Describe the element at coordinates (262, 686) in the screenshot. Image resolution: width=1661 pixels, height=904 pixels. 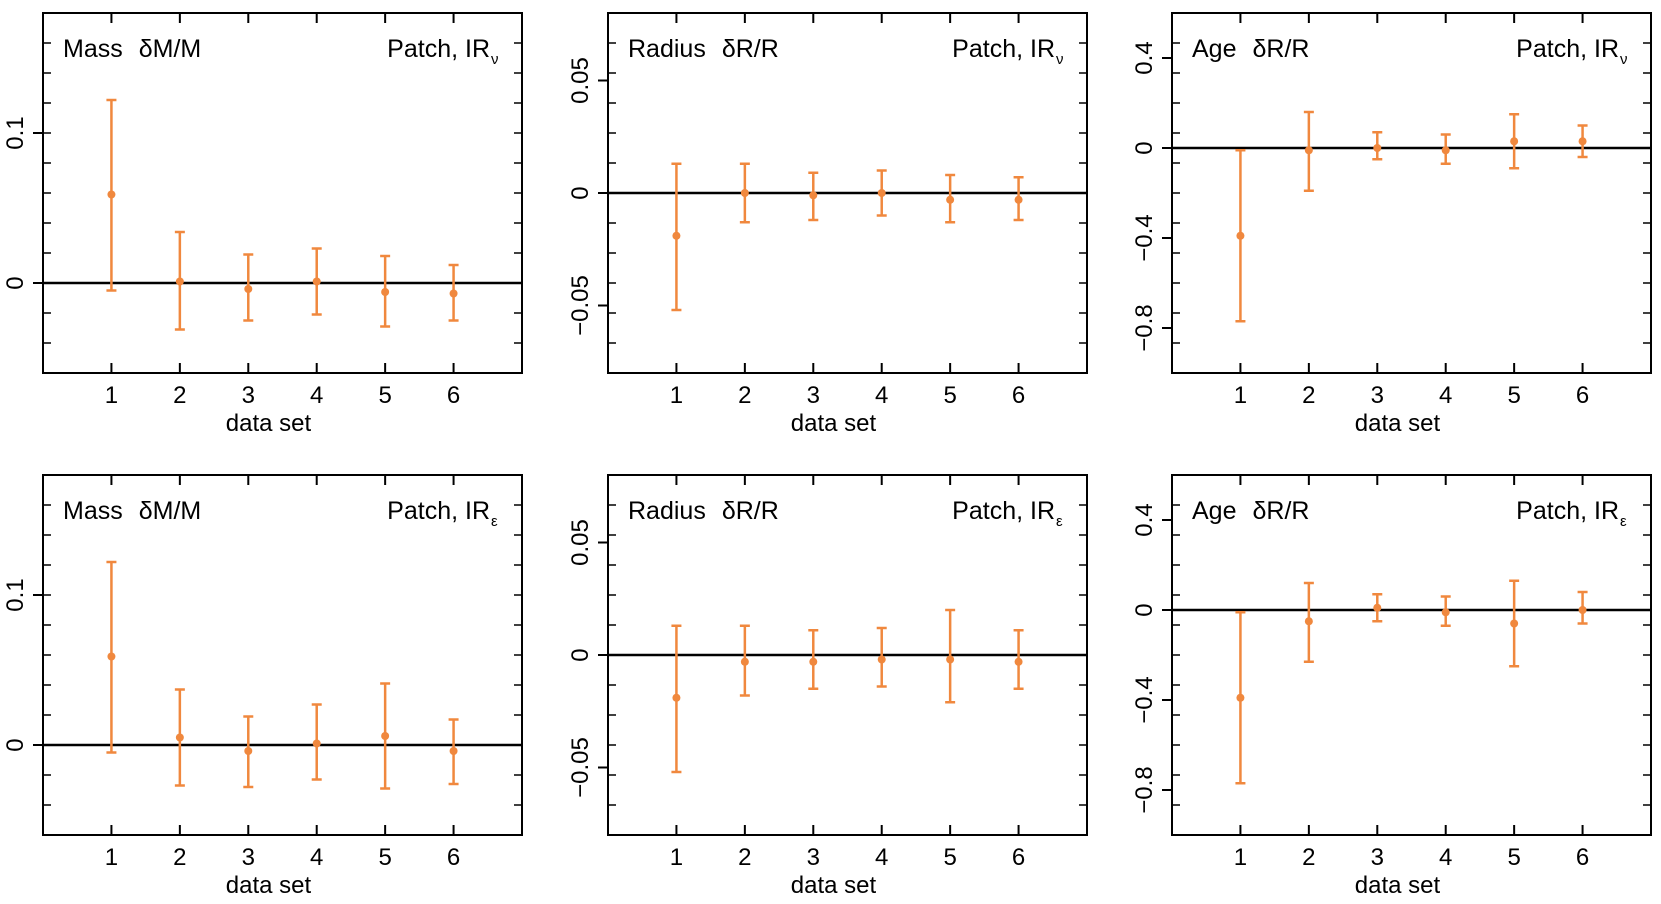
I see `panel-4: 1 2 3 4 5 6 0 0.1 data set Mass δM/M Patch, IR ε` at that location.